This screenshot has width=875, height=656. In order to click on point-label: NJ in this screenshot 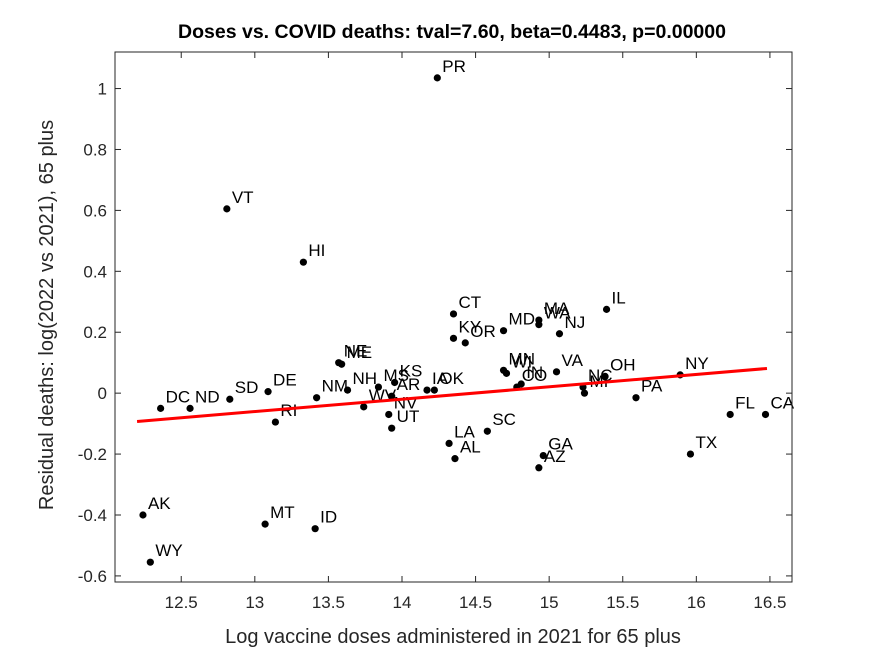, I will do `click(574, 322)`.